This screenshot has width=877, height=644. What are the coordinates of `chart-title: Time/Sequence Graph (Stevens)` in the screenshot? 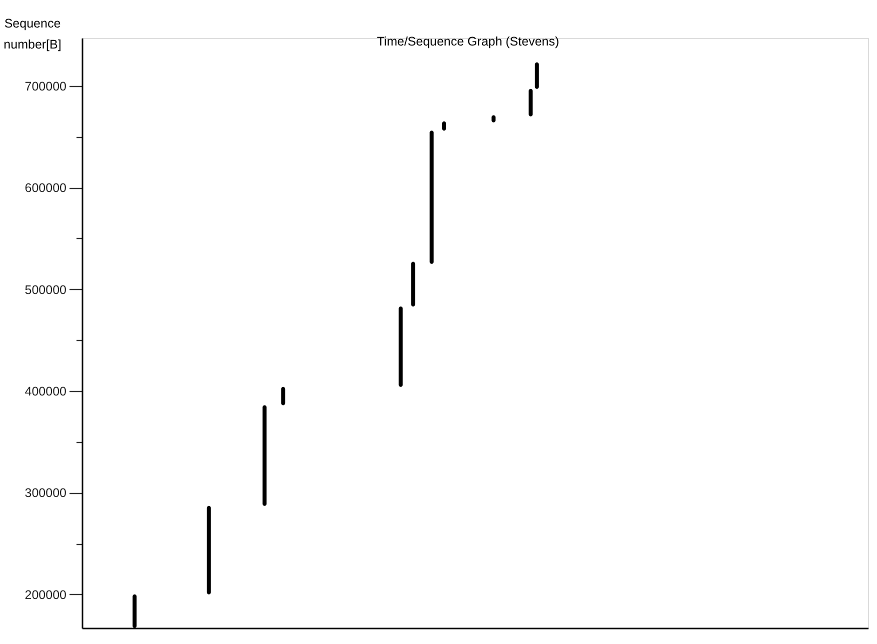 It's located at (468, 41).